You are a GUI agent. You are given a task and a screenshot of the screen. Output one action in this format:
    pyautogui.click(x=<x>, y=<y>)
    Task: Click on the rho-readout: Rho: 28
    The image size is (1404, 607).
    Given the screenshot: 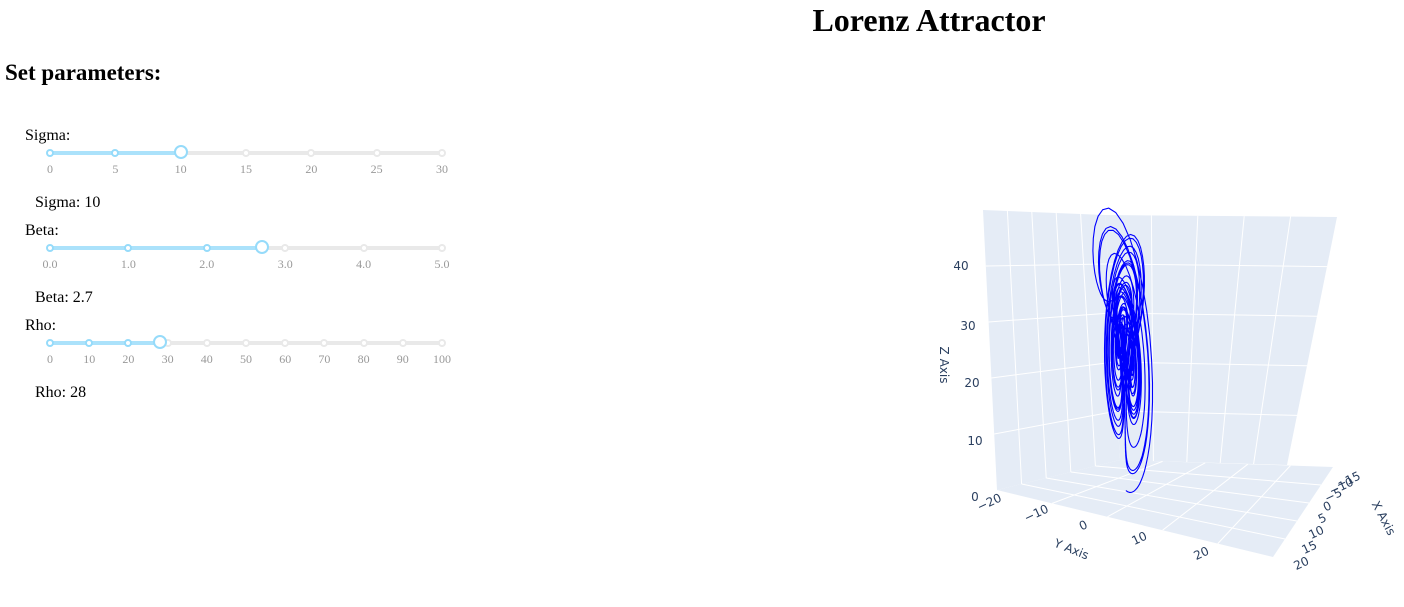 What is the action you would take?
    pyautogui.click(x=61, y=392)
    